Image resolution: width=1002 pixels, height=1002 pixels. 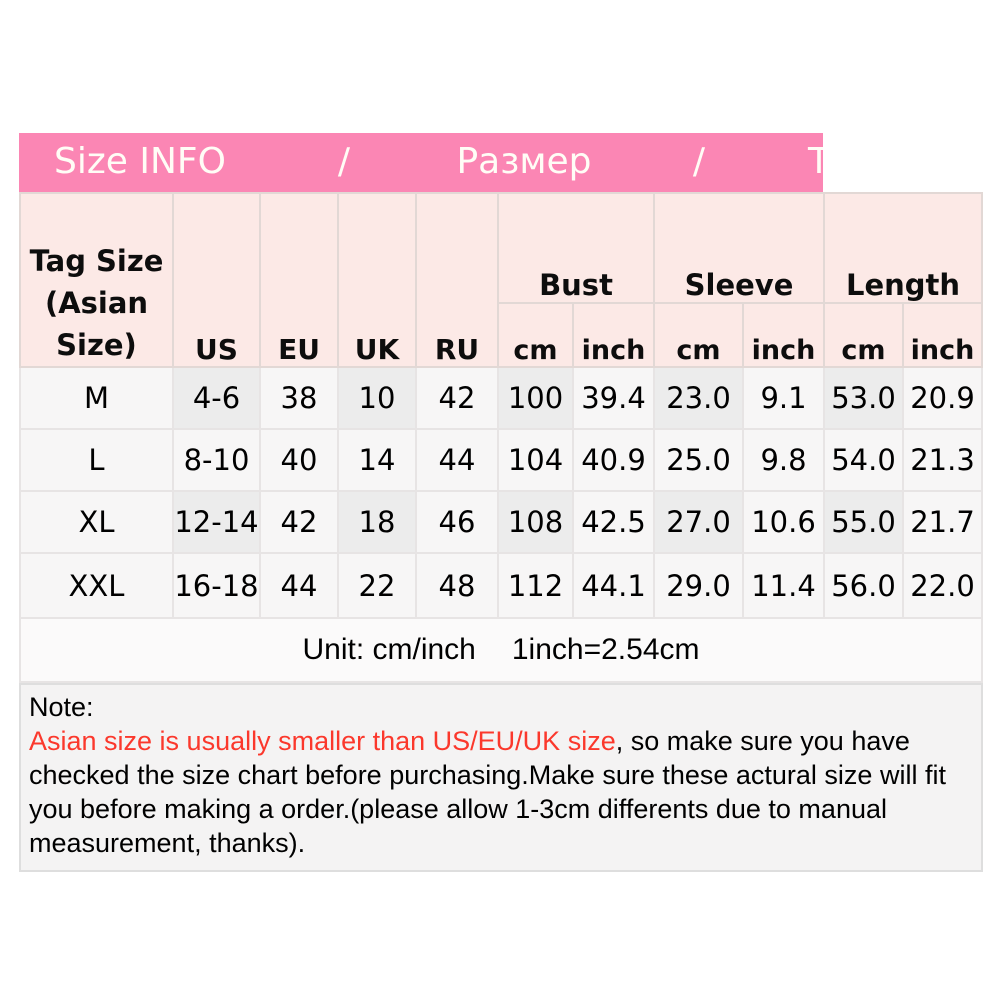 I want to click on cell-us: 16-18, so click(x=216, y=585).